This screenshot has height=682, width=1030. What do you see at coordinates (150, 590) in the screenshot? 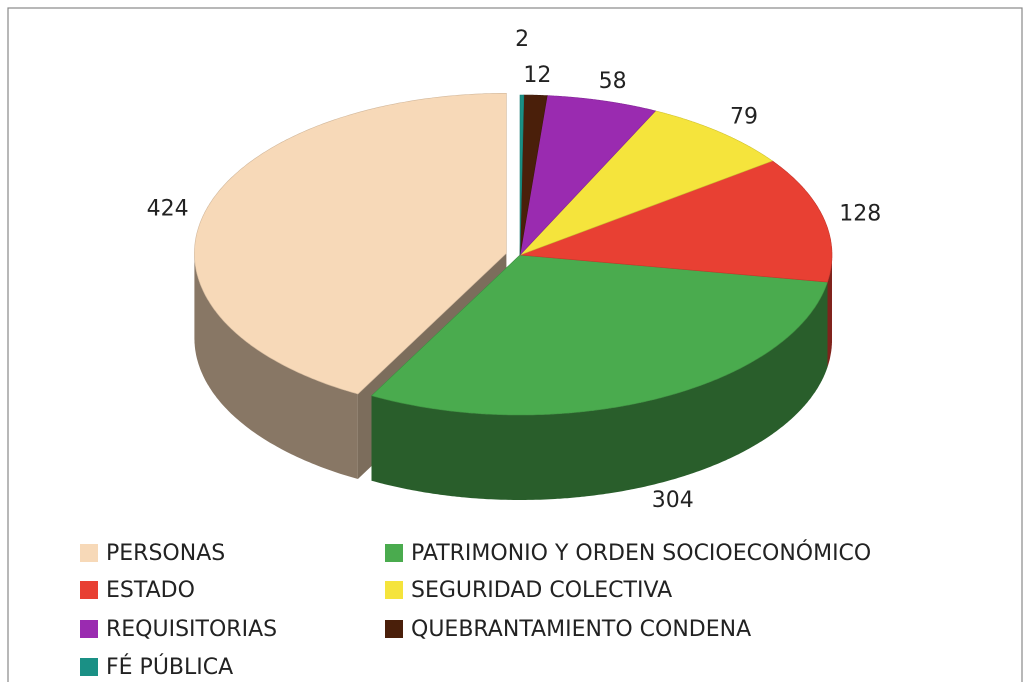
I see `legend-label: ESTADO` at bounding box center [150, 590].